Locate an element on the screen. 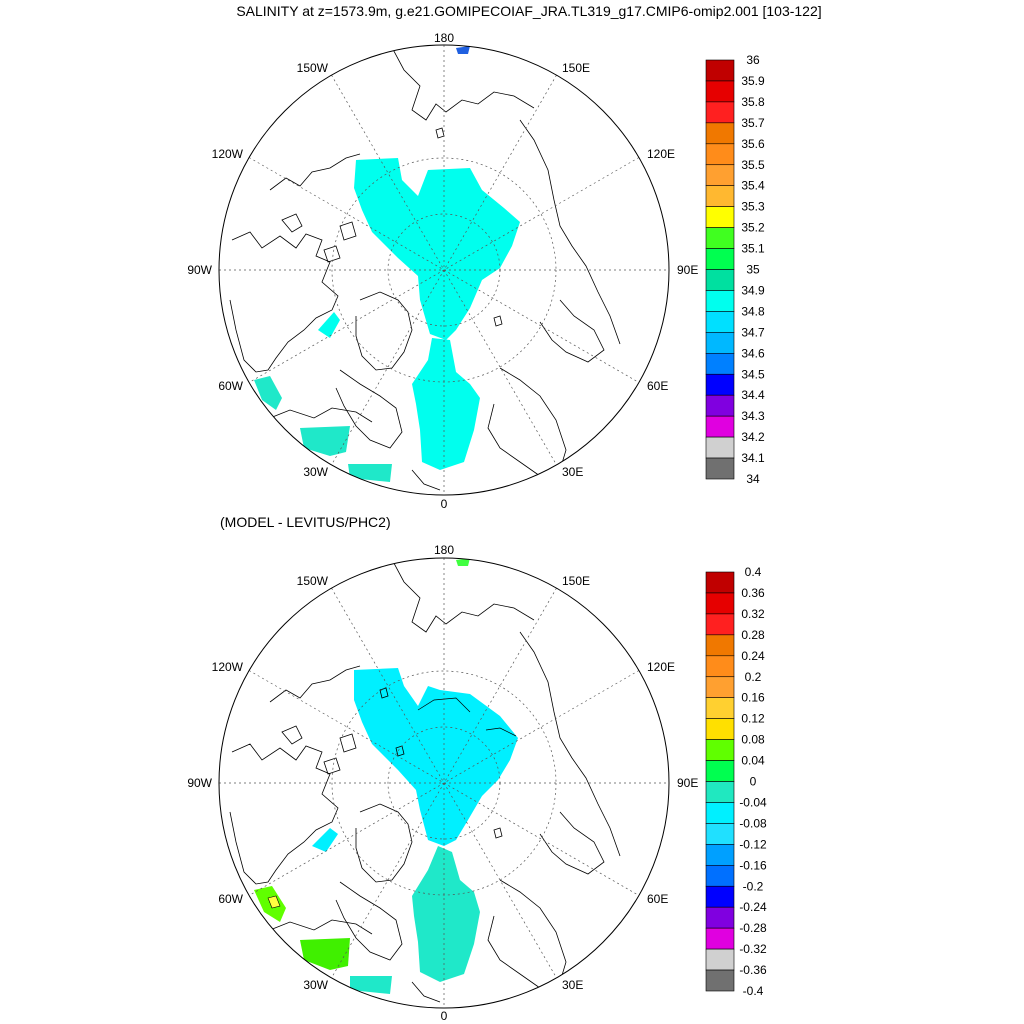  colorbar-label: -0.04 is located at coordinates (753, 802).